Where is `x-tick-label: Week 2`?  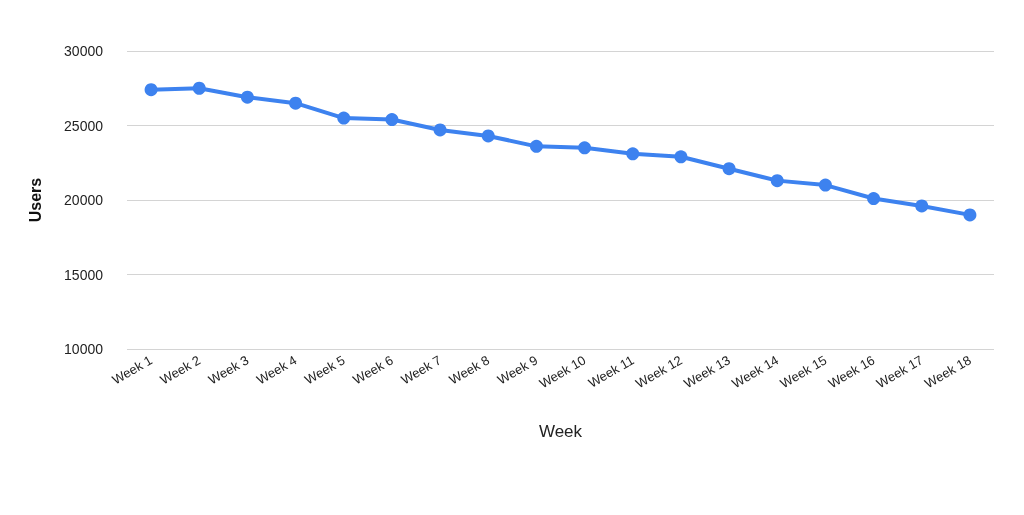
x-tick-label: Week 2 is located at coordinates (180, 370).